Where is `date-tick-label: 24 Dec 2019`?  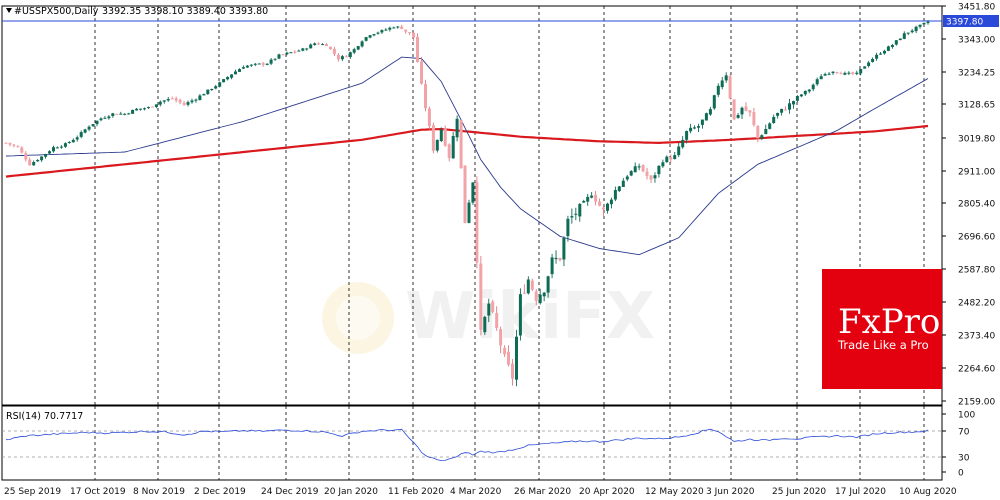
date-tick-label: 24 Dec 2019 is located at coordinates (290, 492).